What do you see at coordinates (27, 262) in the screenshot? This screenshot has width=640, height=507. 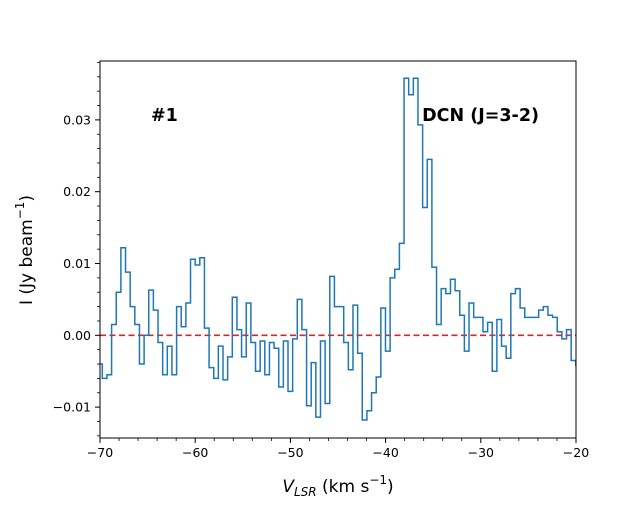 I see `y-axis-label-base: I (Jy beam` at bounding box center [27, 262].